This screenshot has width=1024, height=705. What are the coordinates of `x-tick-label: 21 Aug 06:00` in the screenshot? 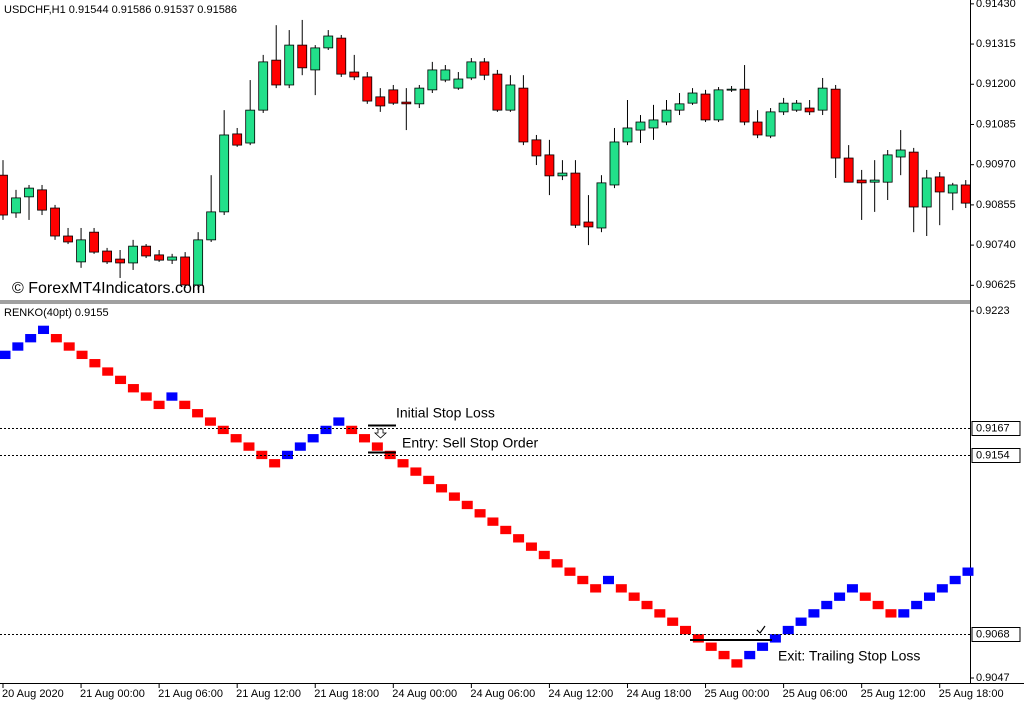 It's located at (190, 694).